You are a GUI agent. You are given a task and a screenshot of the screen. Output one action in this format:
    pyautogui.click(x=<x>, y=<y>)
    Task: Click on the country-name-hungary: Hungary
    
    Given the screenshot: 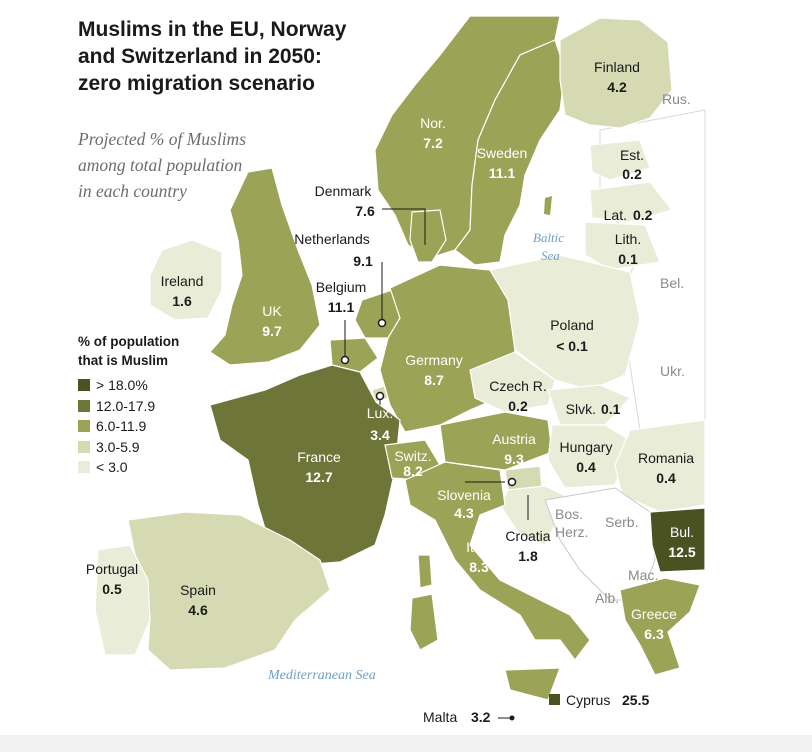 What is the action you would take?
    pyautogui.click(x=586, y=447)
    